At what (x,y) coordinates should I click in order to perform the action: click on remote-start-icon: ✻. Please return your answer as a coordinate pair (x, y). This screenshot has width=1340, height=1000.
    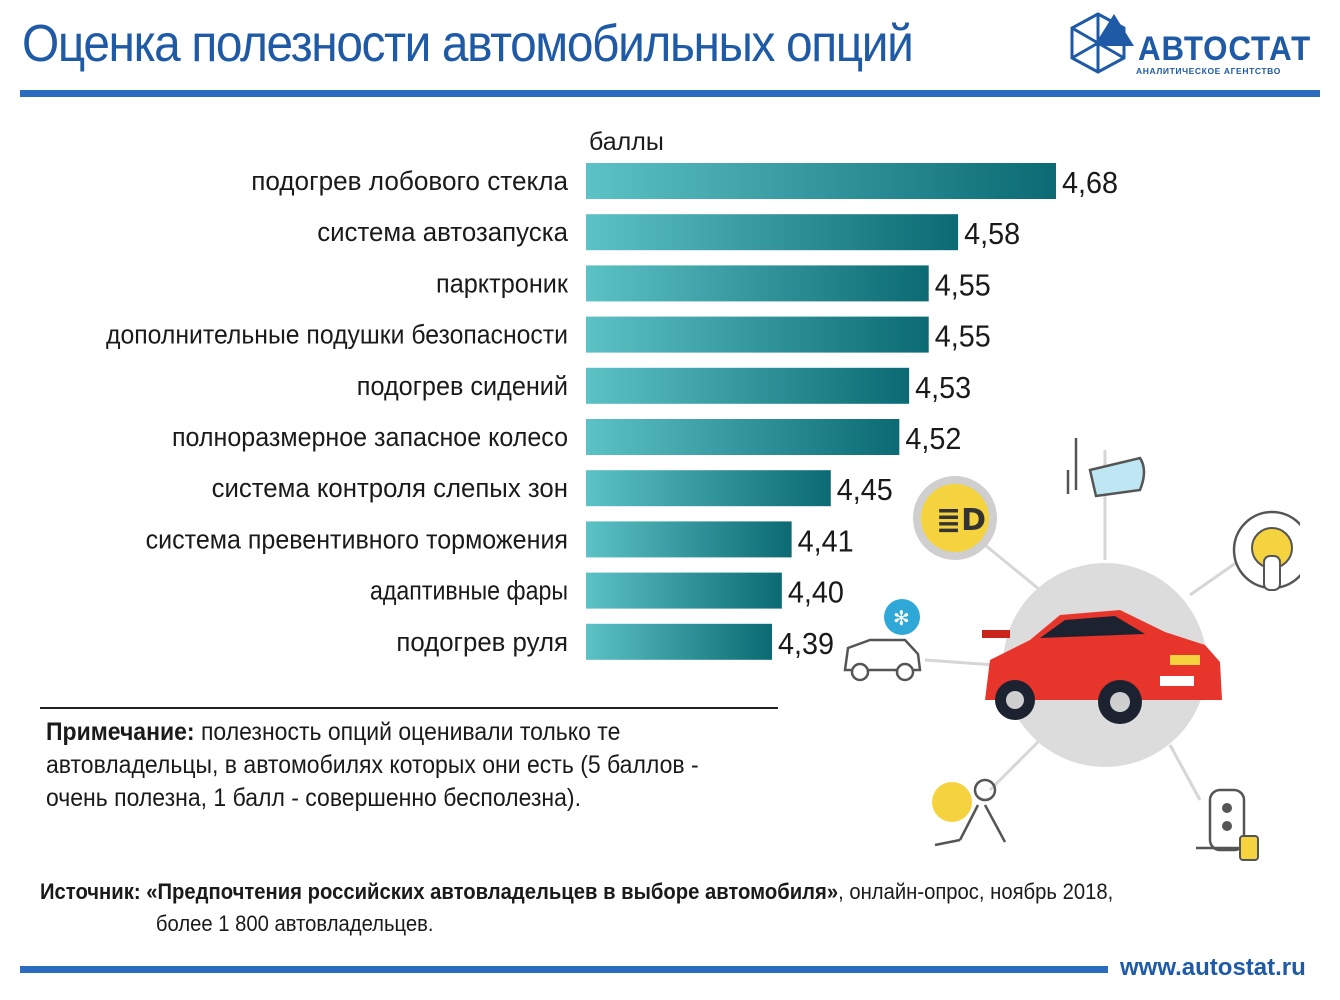
    Looking at the image, I should click on (882, 640).